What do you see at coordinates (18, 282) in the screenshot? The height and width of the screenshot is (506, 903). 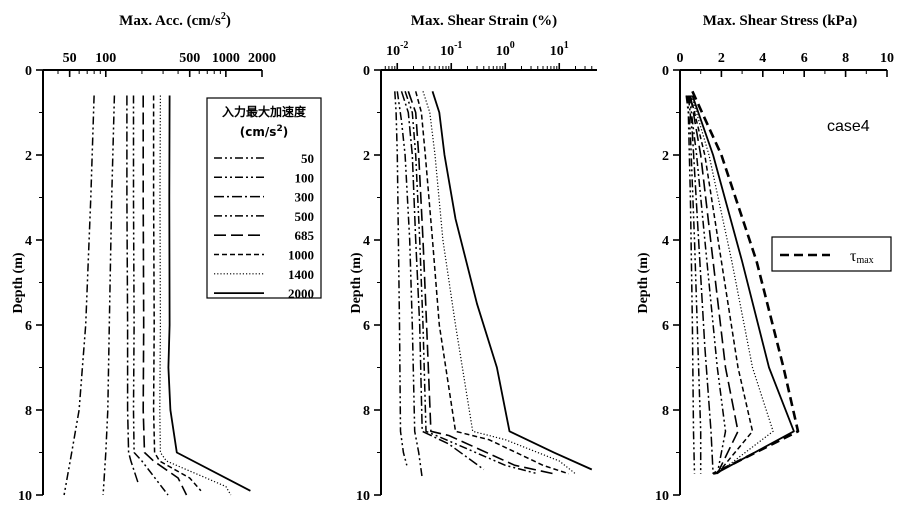 I see `y-axis-label-acc: Depth (m)` at bounding box center [18, 282].